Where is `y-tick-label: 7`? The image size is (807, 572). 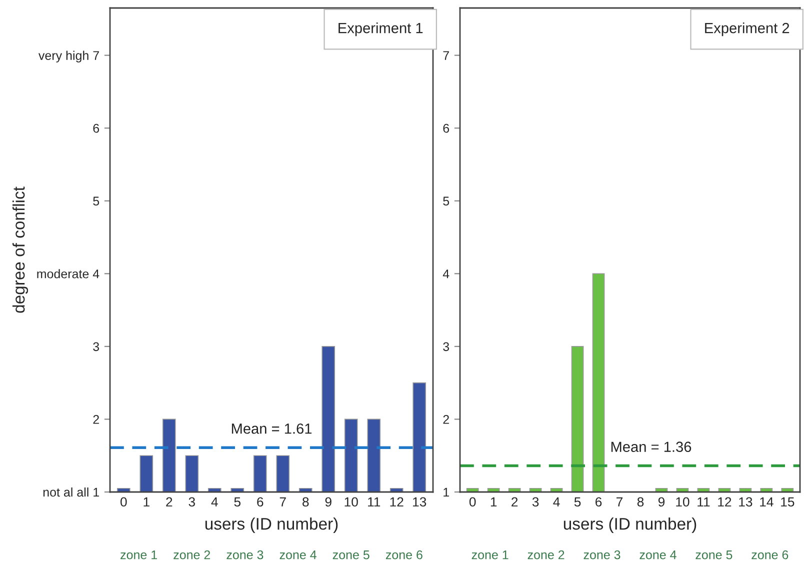
y-tick-label: 7 is located at coordinates (446, 55).